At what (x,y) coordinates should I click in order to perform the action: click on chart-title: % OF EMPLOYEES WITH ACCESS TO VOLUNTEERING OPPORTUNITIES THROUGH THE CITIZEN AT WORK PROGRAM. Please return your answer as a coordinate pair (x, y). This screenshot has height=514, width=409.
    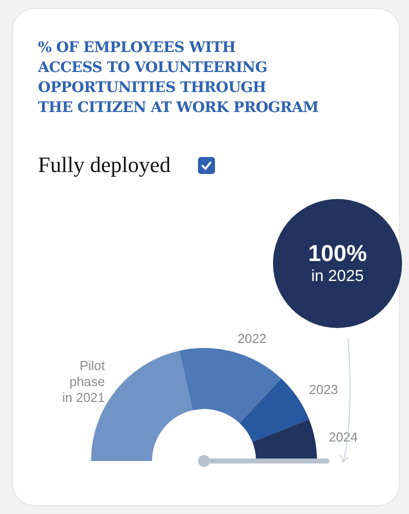
    Looking at the image, I should click on (178, 78).